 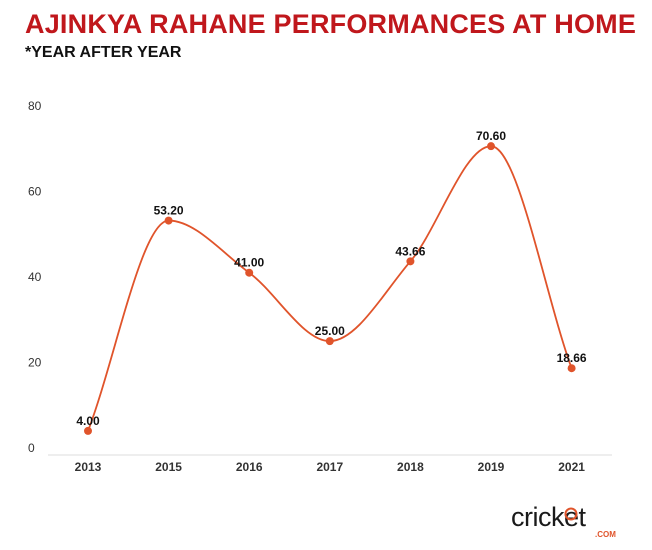 What do you see at coordinates (35, 192) in the screenshot?
I see `y-tick-label: 60` at bounding box center [35, 192].